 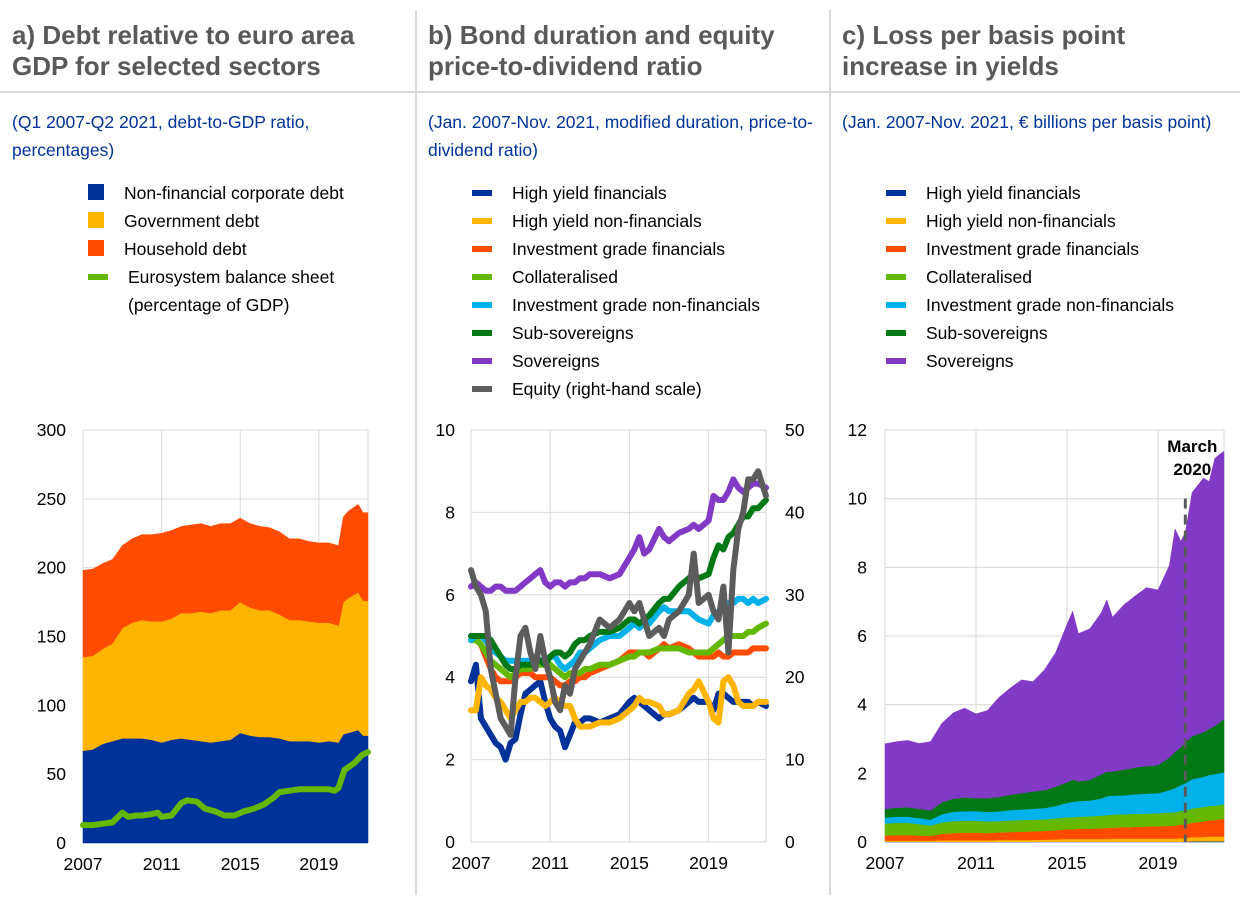 What do you see at coordinates (795, 595) in the screenshot?
I see `y2-tick-label: 30` at bounding box center [795, 595].